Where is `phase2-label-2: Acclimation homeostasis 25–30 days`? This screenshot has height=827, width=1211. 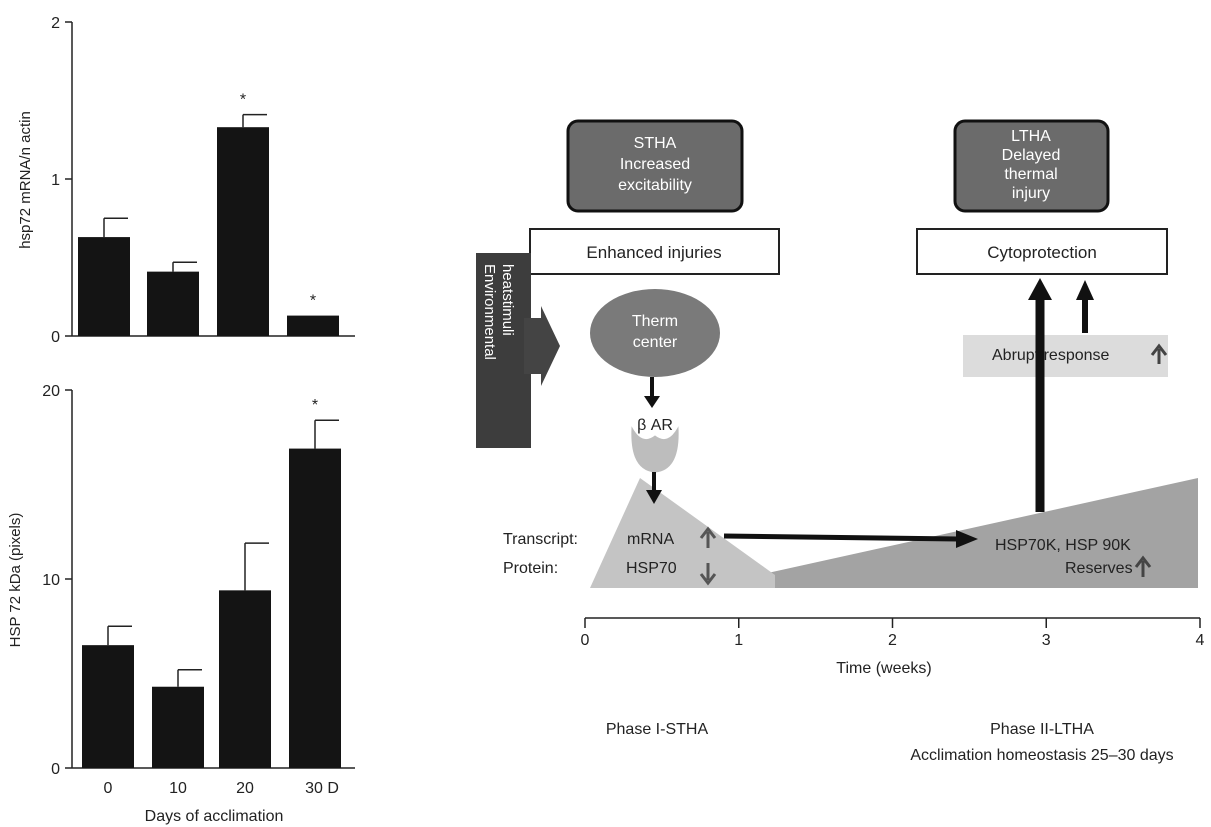
phase2-label-2: Acclimation homeostasis 25–30 days is located at coordinates (1041, 755).